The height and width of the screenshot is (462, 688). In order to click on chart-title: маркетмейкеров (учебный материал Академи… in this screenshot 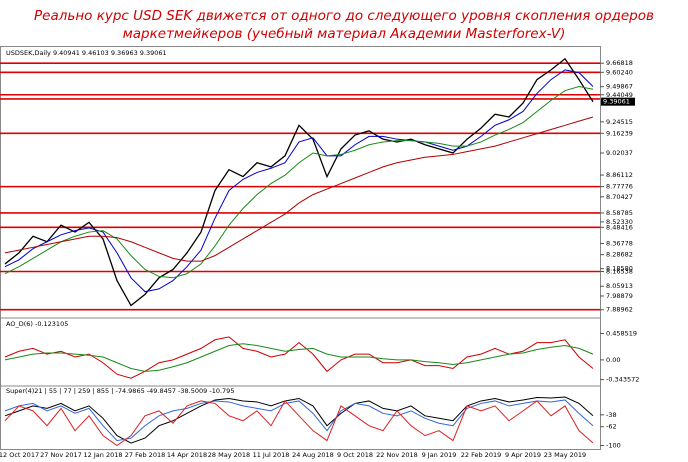, I will do `click(344, 34)`.